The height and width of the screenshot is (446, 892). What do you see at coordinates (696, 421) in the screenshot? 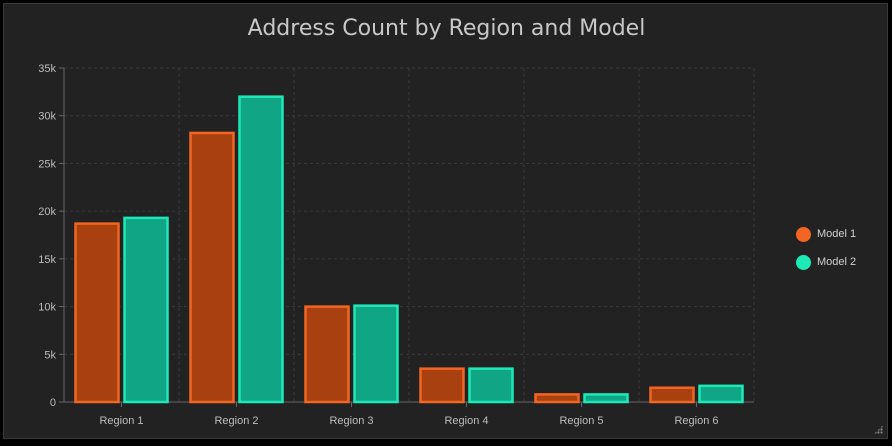
I see `x-tick-label: Region 6` at bounding box center [696, 421].